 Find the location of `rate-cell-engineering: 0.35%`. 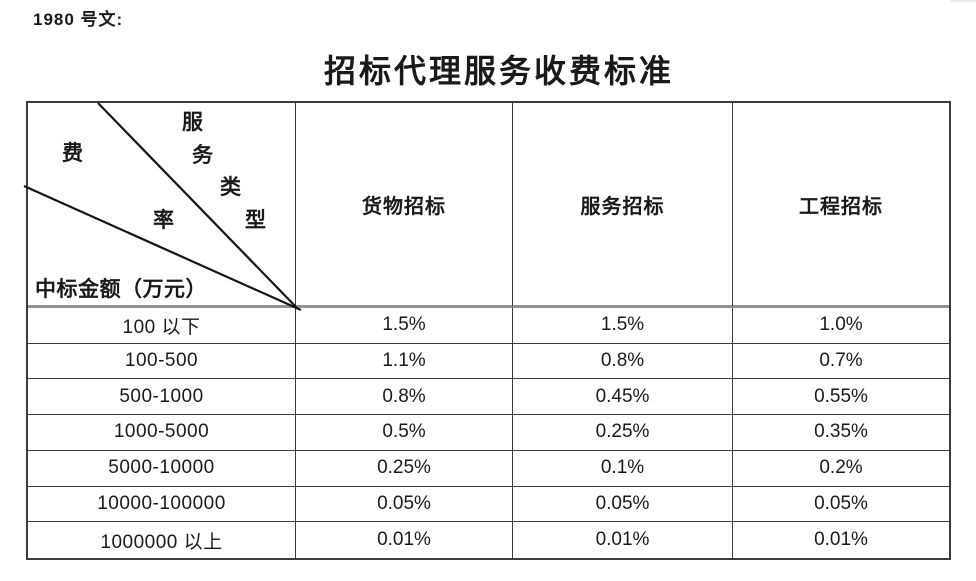

rate-cell-engineering: 0.35% is located at coordinates (841, 433).